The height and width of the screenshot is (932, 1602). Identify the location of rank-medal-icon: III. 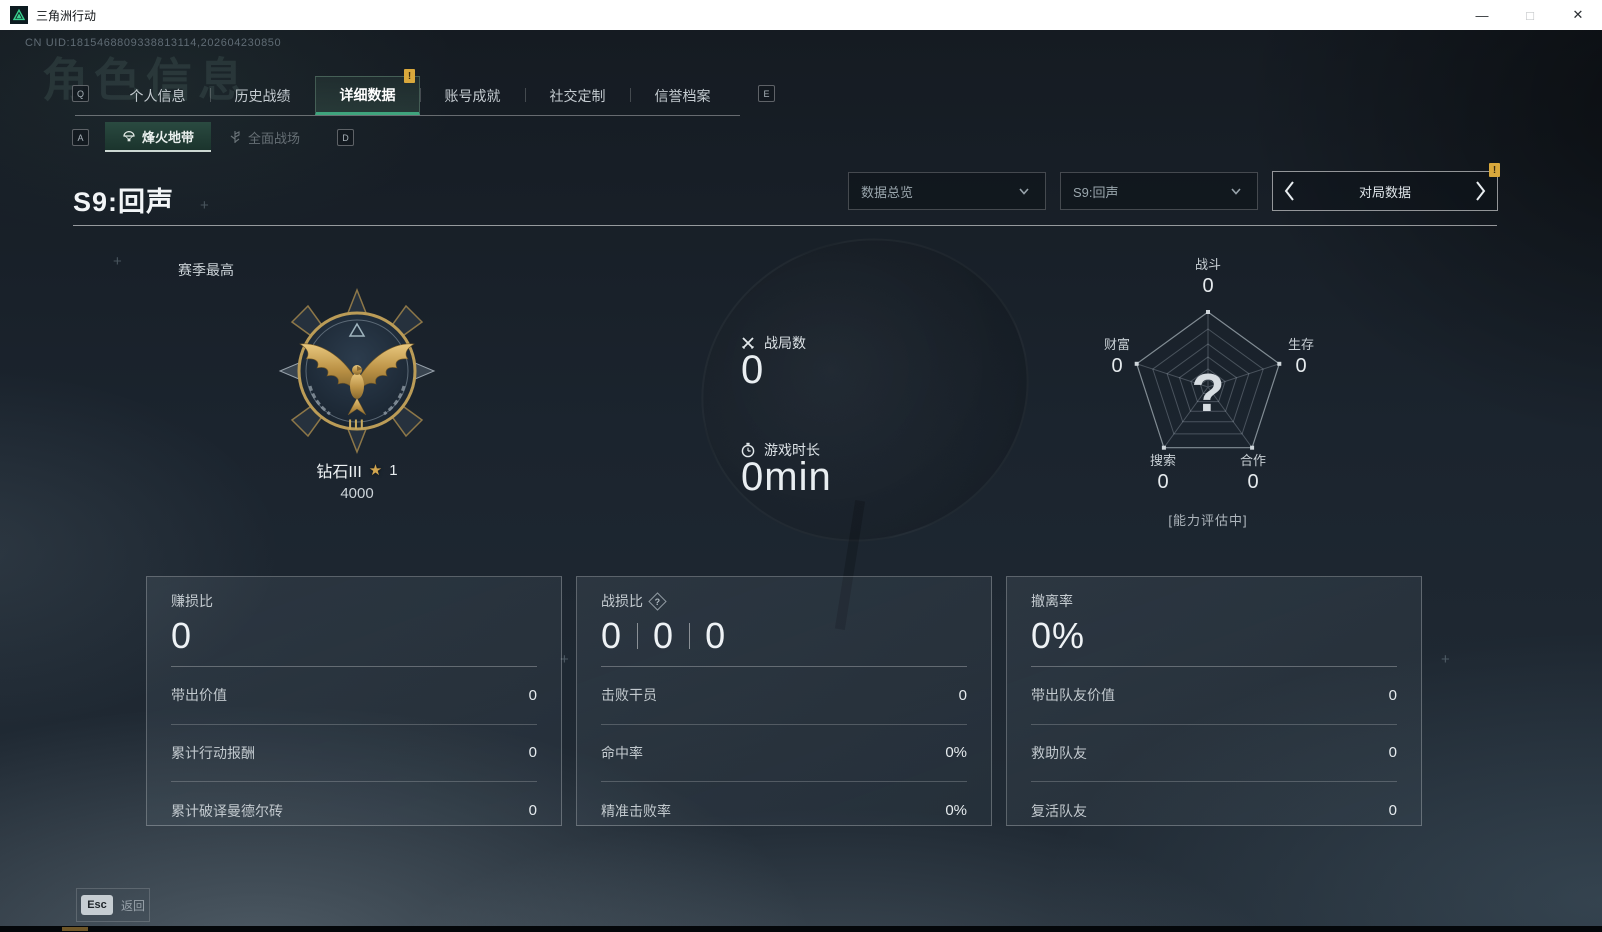
(357, 371).